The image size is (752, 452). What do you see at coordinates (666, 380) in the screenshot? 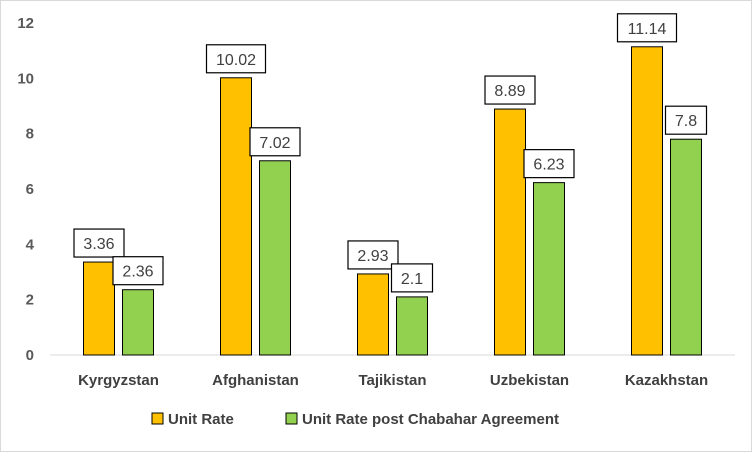
I see `category-label: Kazakhstan` at bounding box center [666, 380].